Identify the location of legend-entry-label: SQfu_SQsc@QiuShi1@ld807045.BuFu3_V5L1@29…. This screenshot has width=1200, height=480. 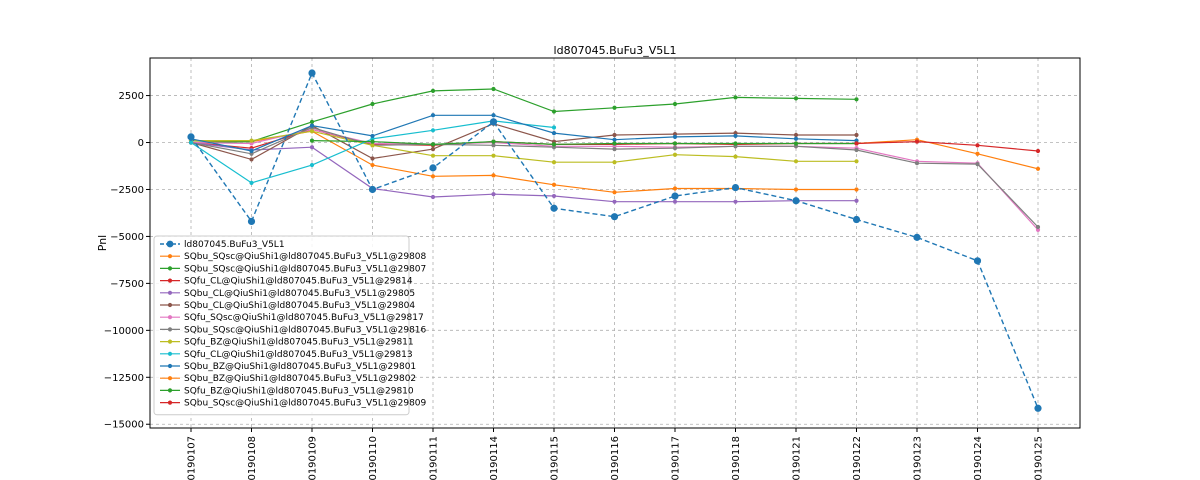
(304, 318).